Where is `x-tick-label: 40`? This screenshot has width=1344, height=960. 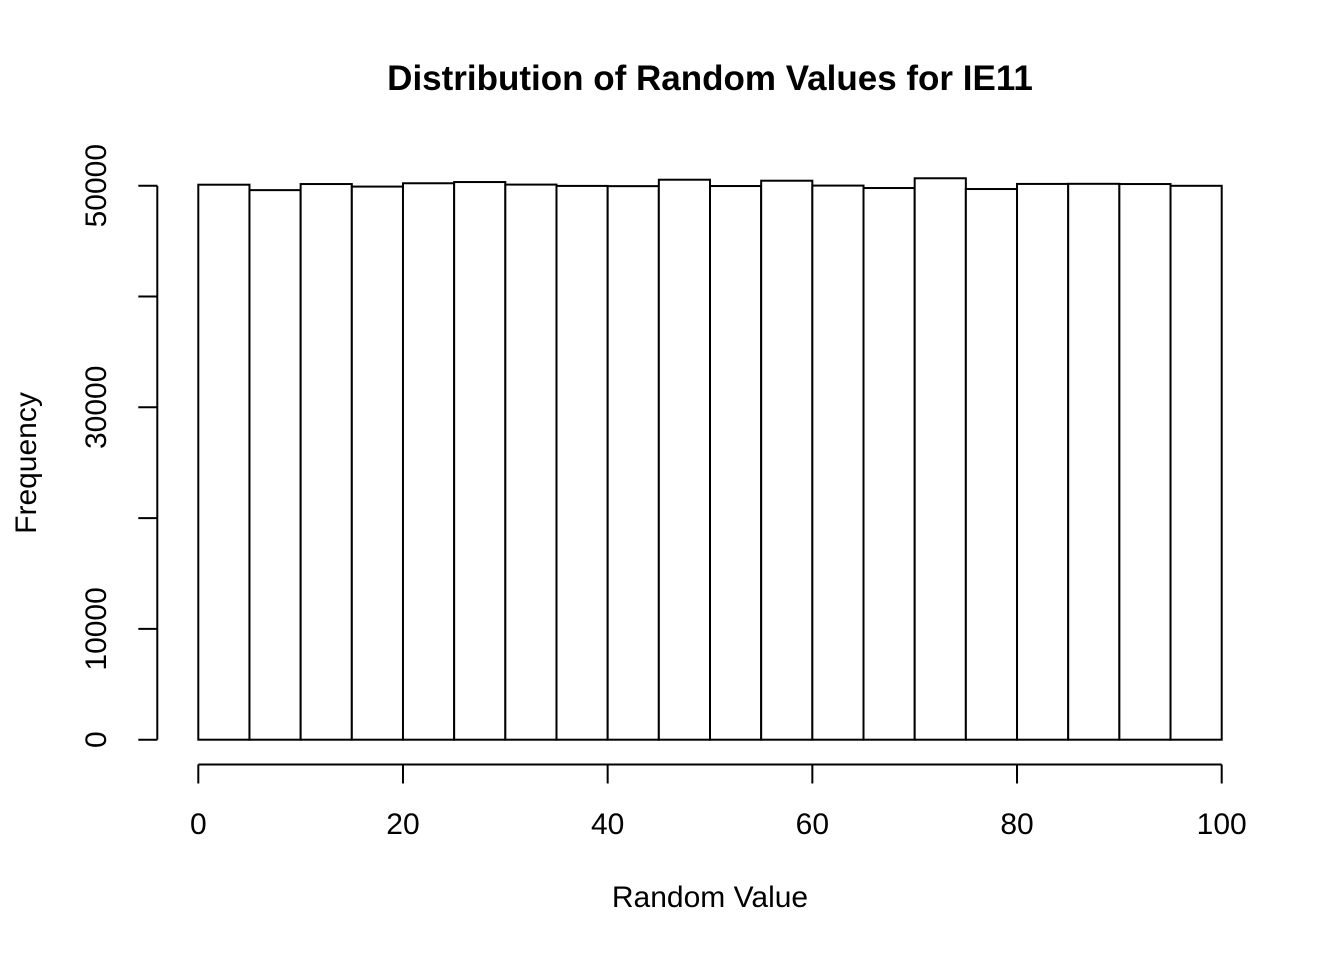
x-tick-label: 40 is located at coordinates (607, 824).